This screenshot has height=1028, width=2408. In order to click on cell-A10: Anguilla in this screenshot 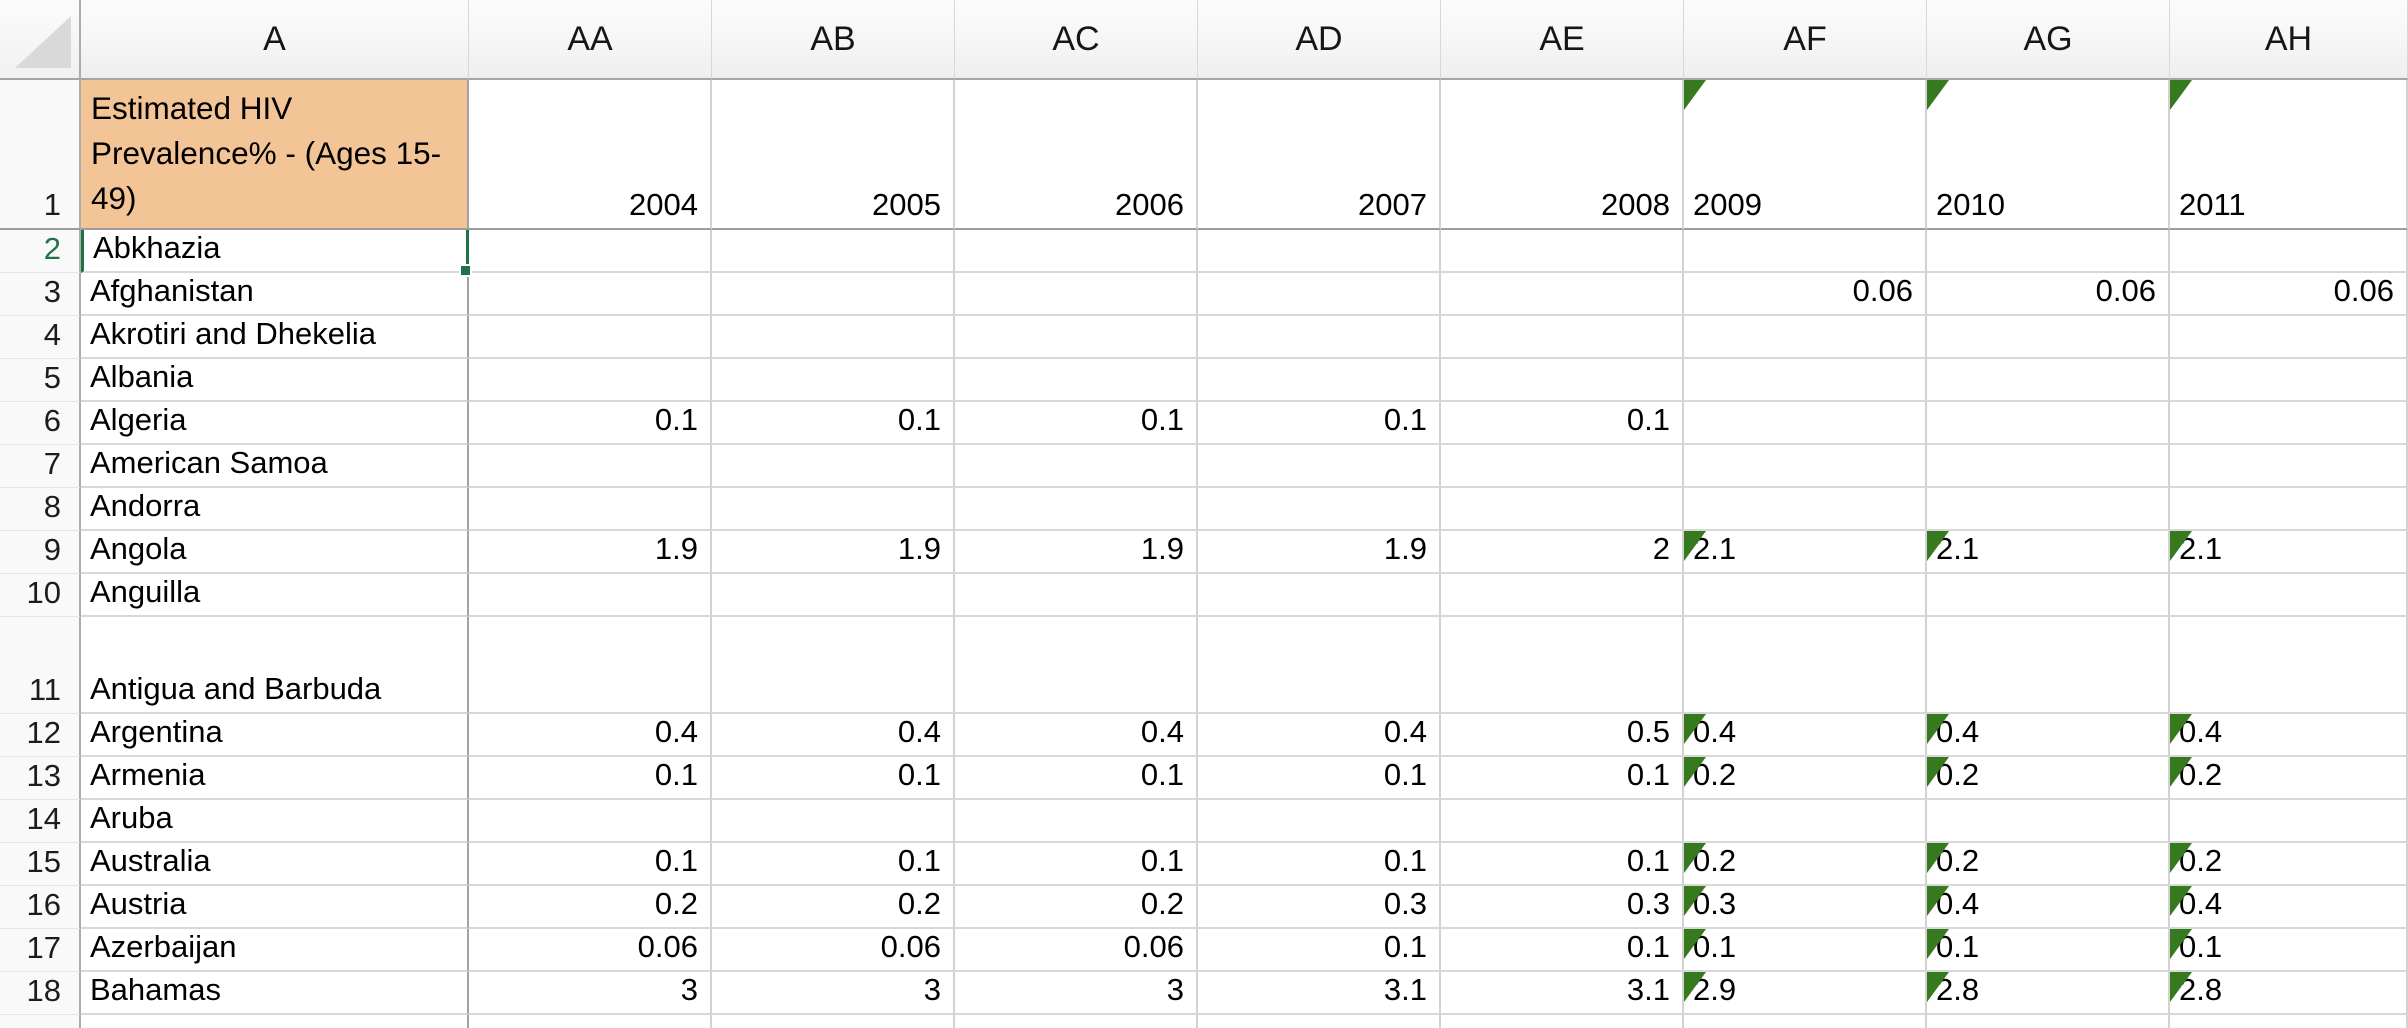, I will do `click(275, 595)`.